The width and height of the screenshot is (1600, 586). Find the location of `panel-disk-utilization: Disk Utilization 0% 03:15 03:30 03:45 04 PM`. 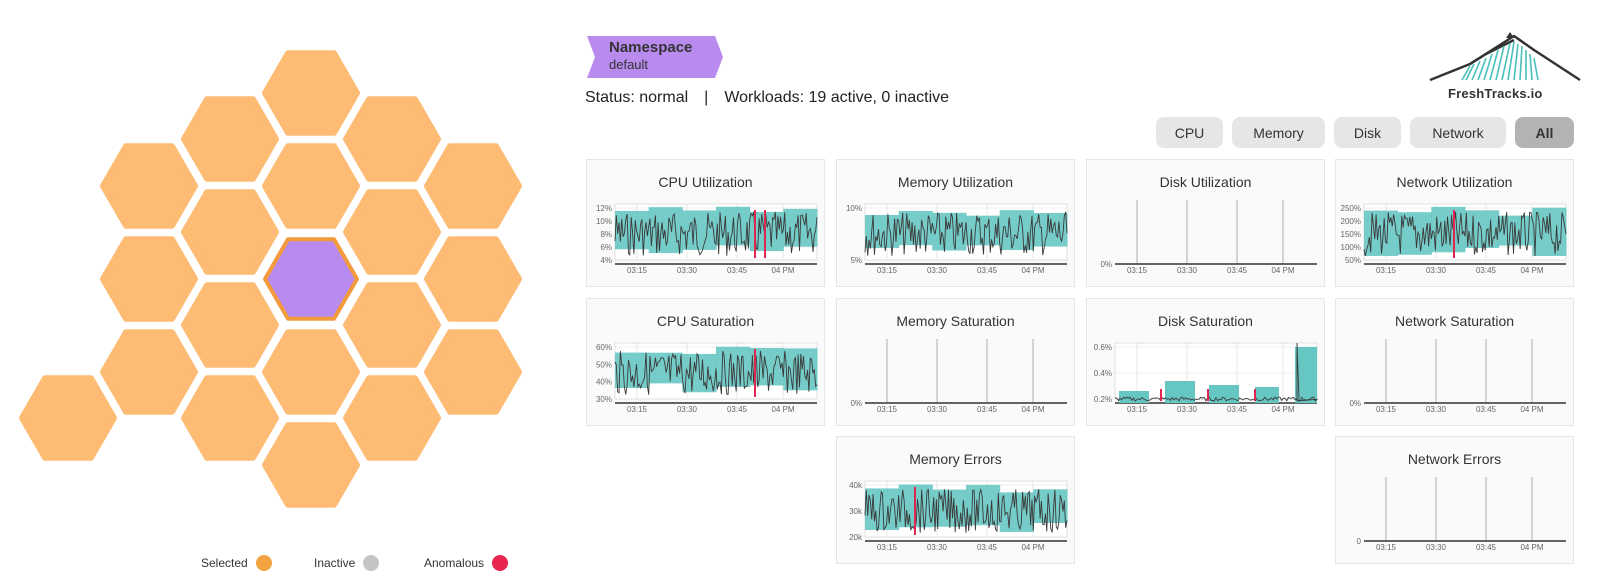

panel-disk-utilization: Disk Utilization 0% 03:15 03:30 03:45 04 PM is located at coordinates (1205, 223).